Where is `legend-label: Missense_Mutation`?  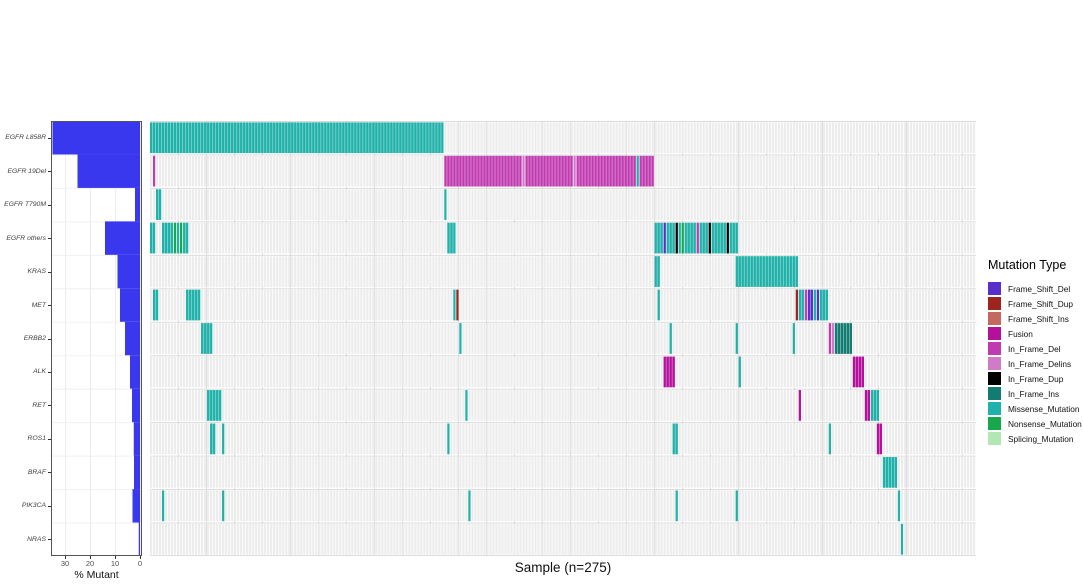 legend-label: Missense_Mutation is located at coordinates (1044, 409).